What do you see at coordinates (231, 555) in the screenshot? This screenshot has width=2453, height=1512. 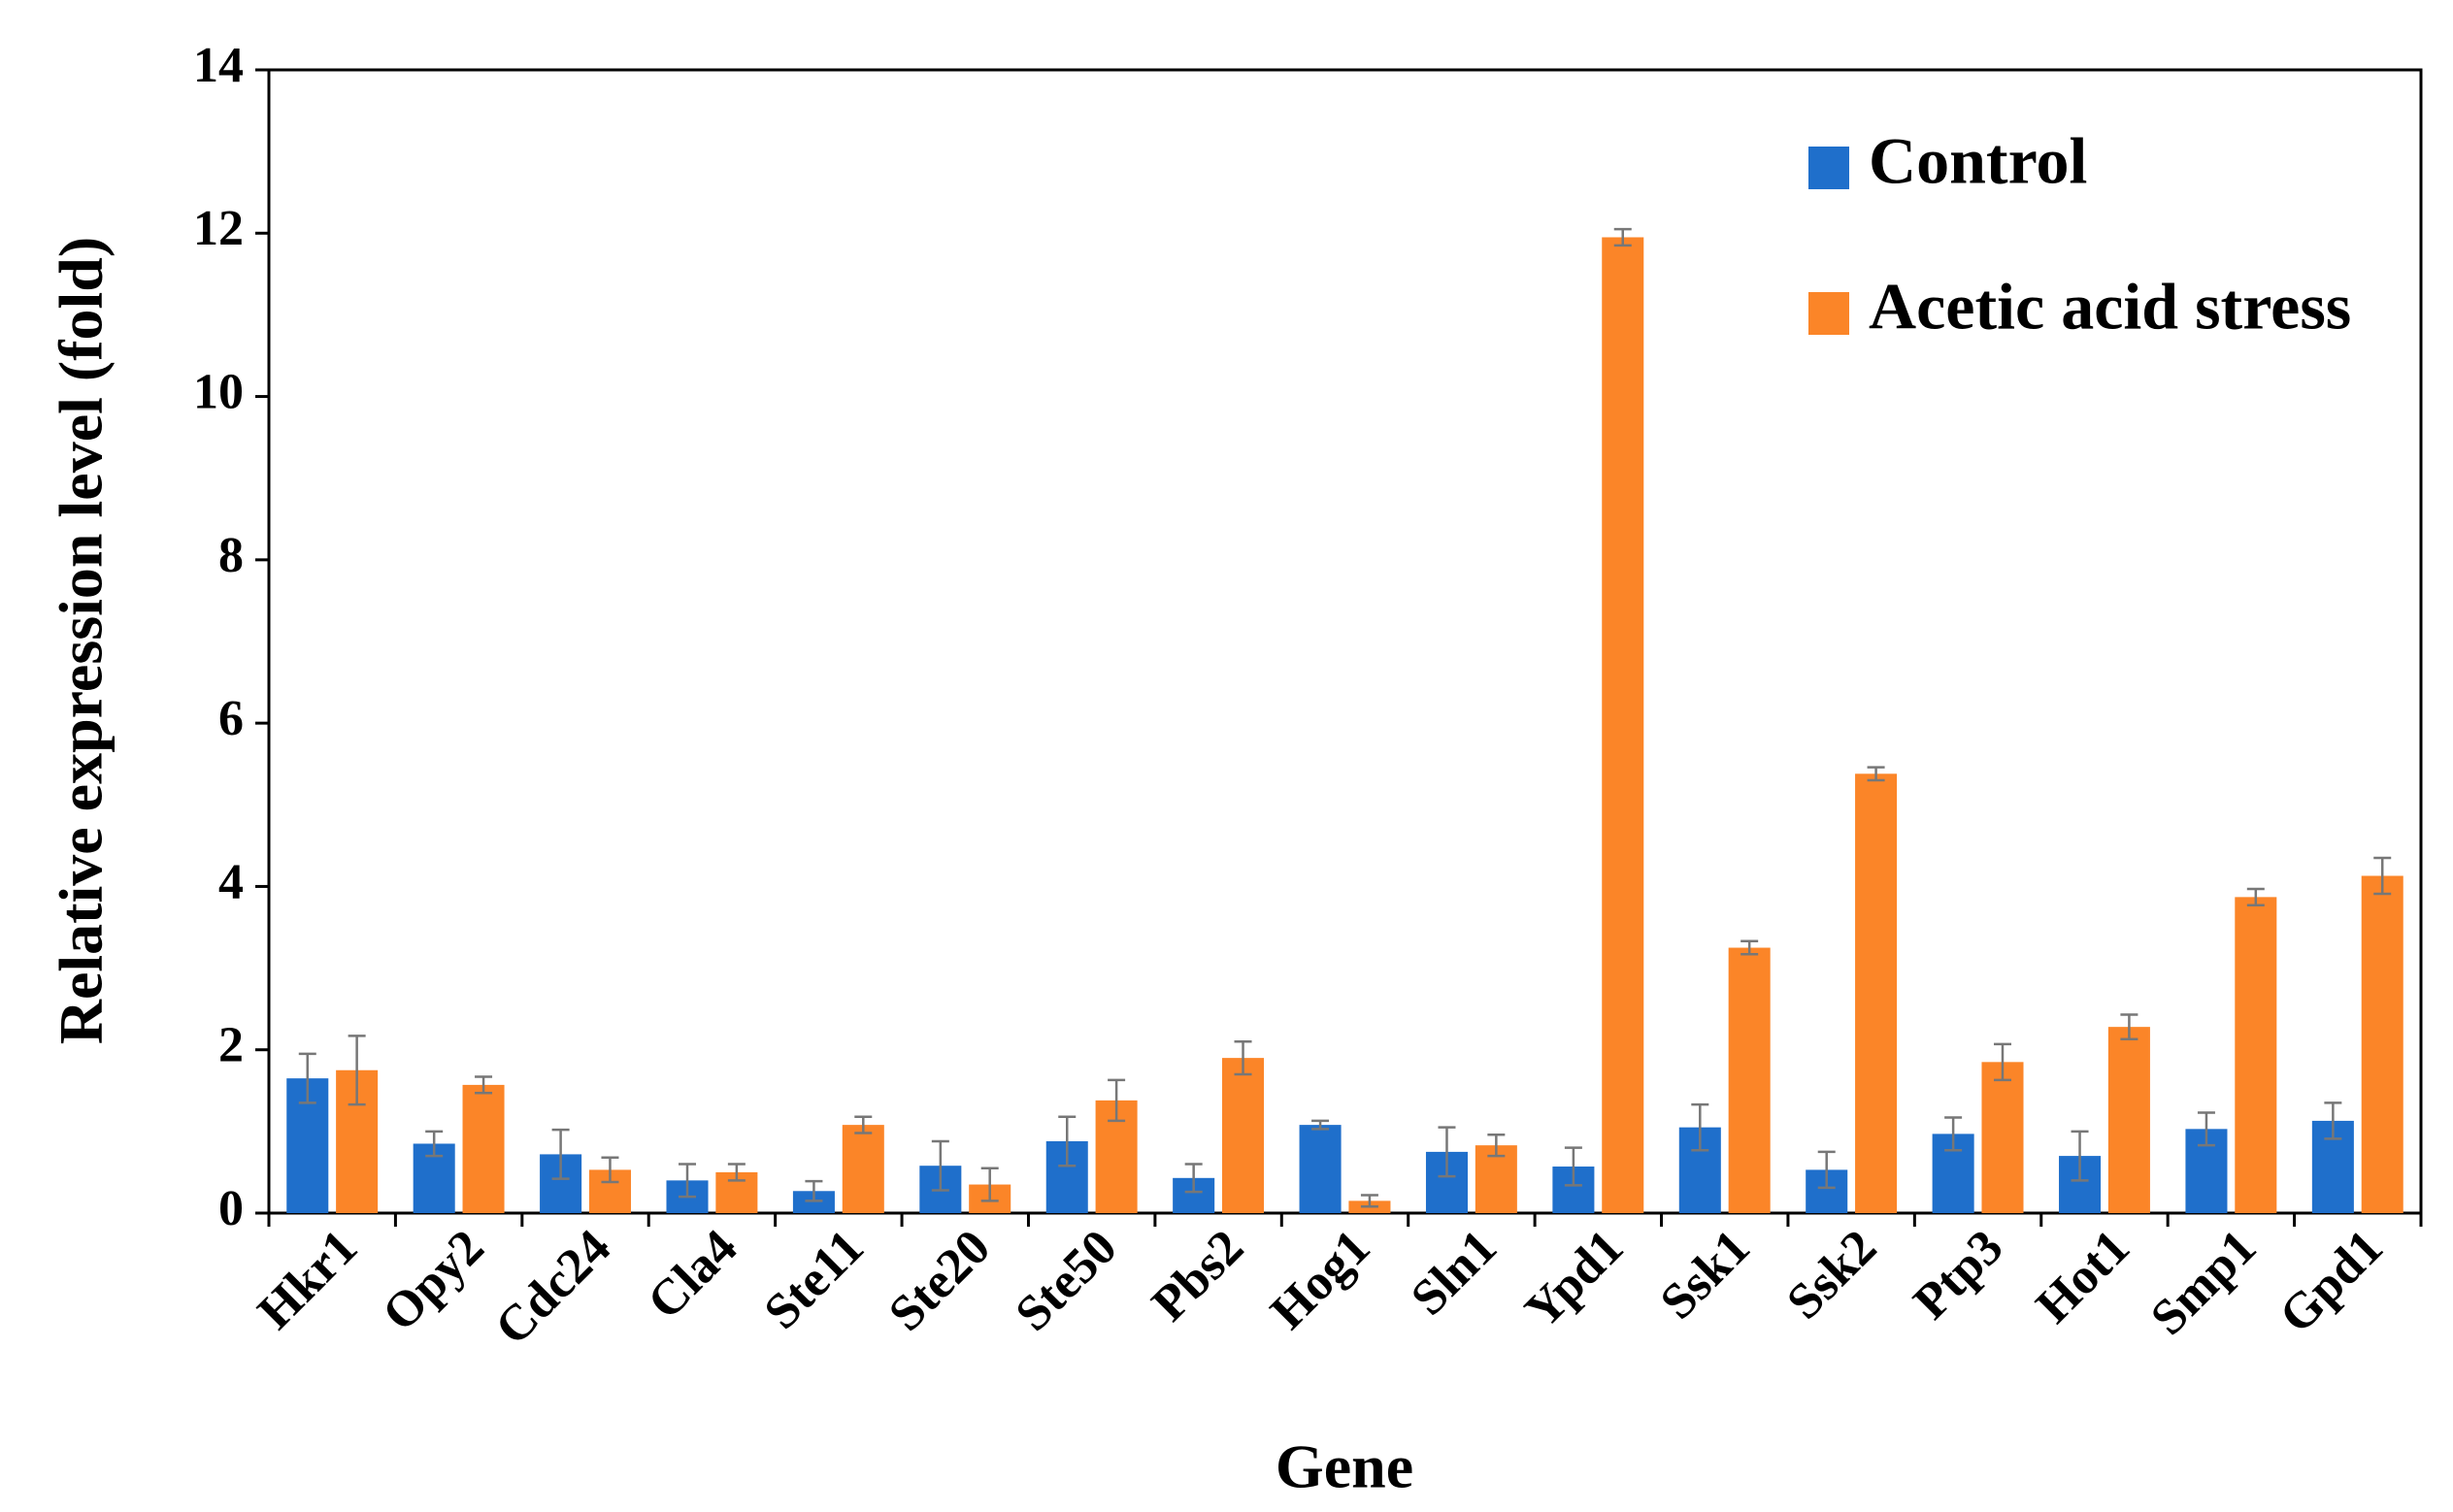 I see `y-tick-label: 8` at bounding box center [231, 555].